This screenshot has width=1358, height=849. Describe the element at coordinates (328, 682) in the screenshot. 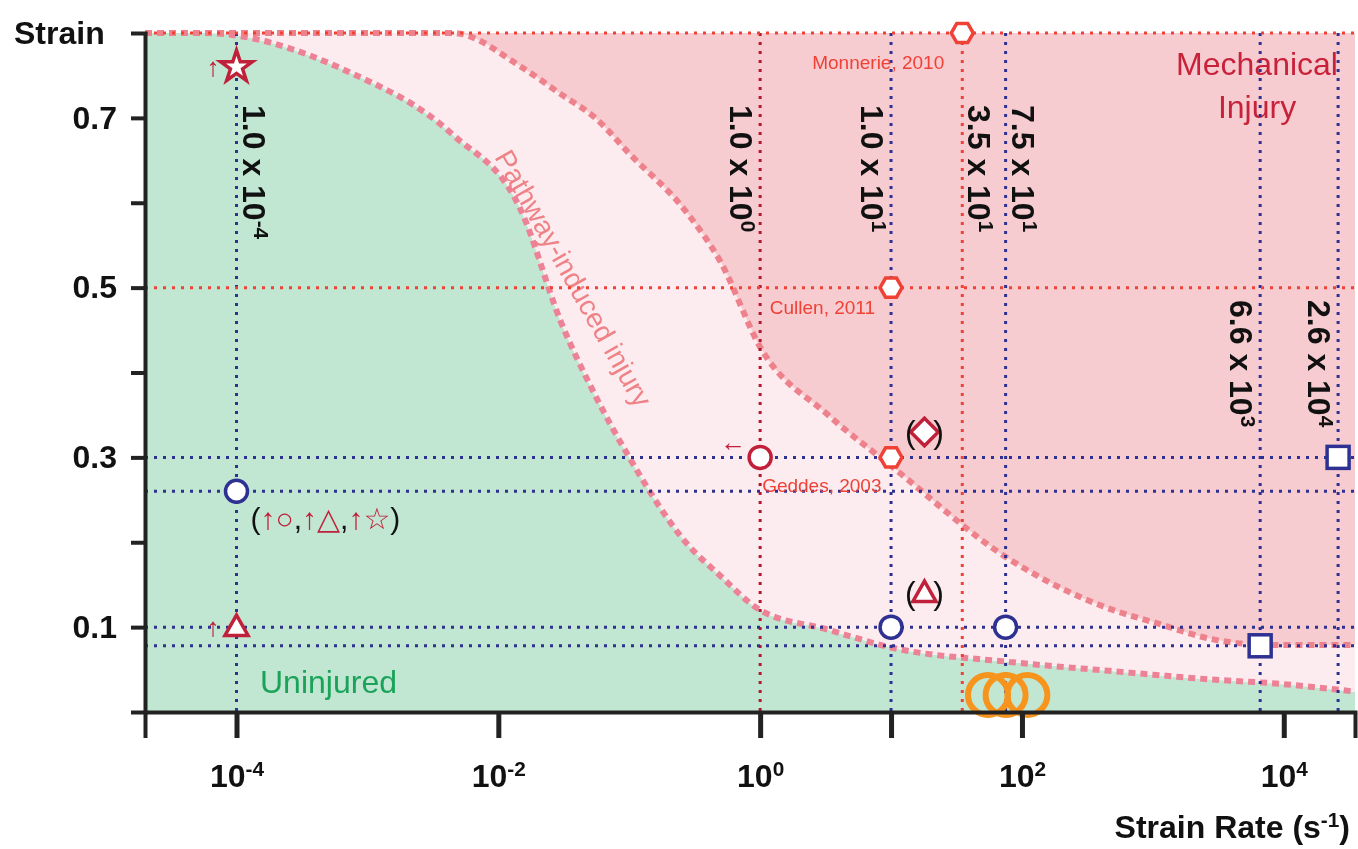

I see `series-label: Uninjured` at that location.